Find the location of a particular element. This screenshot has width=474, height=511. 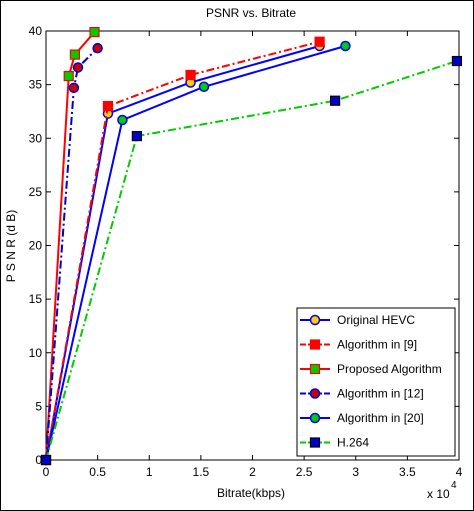

legend-item: H.264 is located at coordinates (334, 443).